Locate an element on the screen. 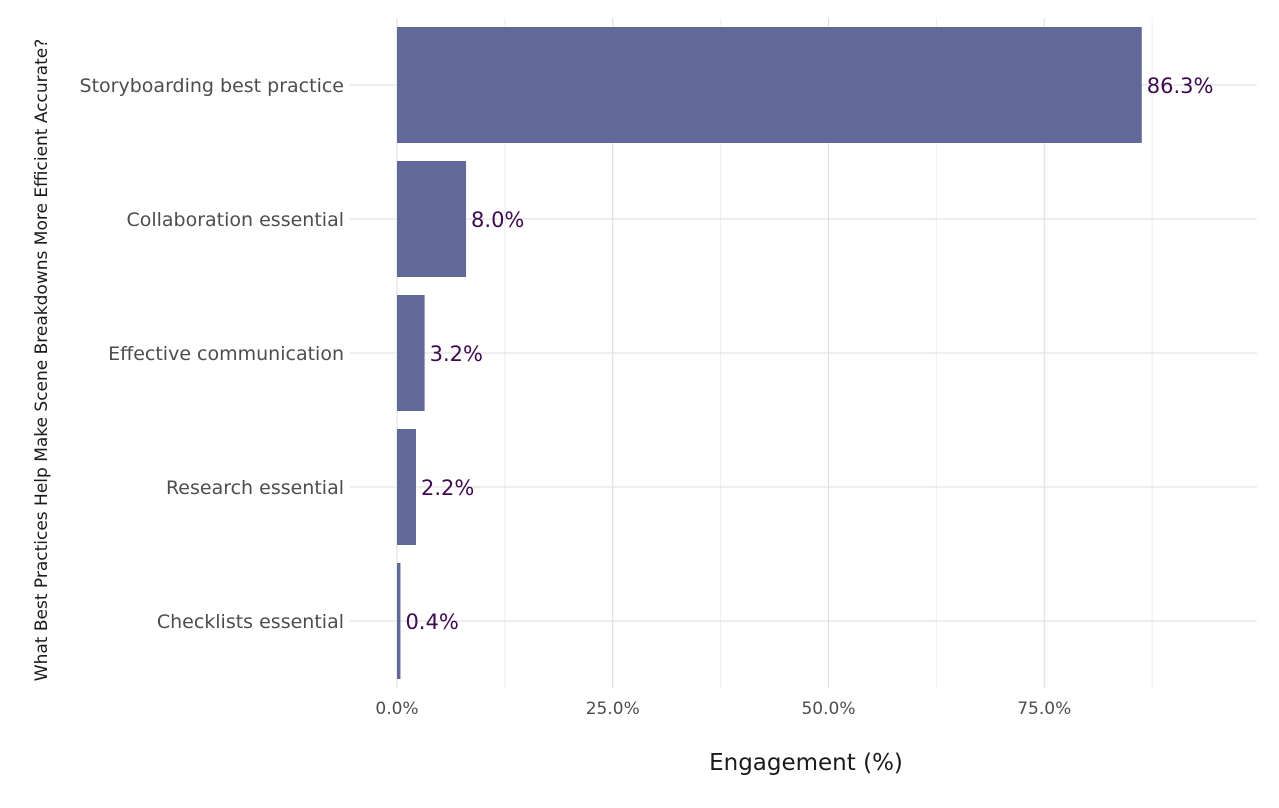 Image resolution: width=1279 pixels, height=808 pixels. data-label: 8.0% is located at coordinates (497, 220).